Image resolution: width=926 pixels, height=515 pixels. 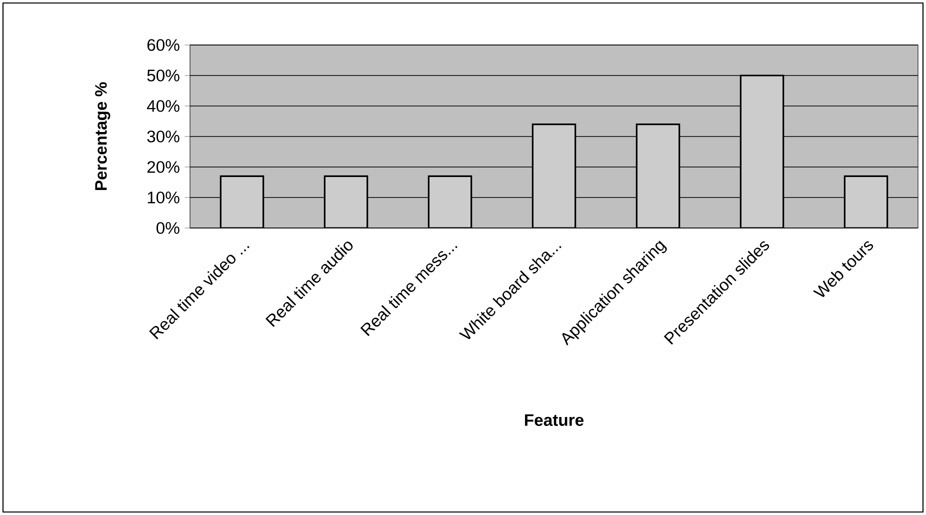 What do you see at coordinates (163, 106) in the screenshot?
I see `y-tick-label: 40%` at bounding box center [163, 106].